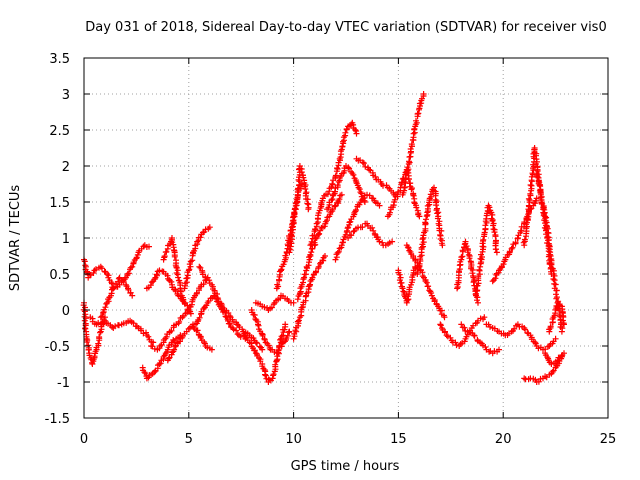 The height and width of the screenshot is (480, 640). What do you see at coordinates (59, 275) in the screenshot?
I see `y-tick-label: 0.5` at bounding box center [59, 275].